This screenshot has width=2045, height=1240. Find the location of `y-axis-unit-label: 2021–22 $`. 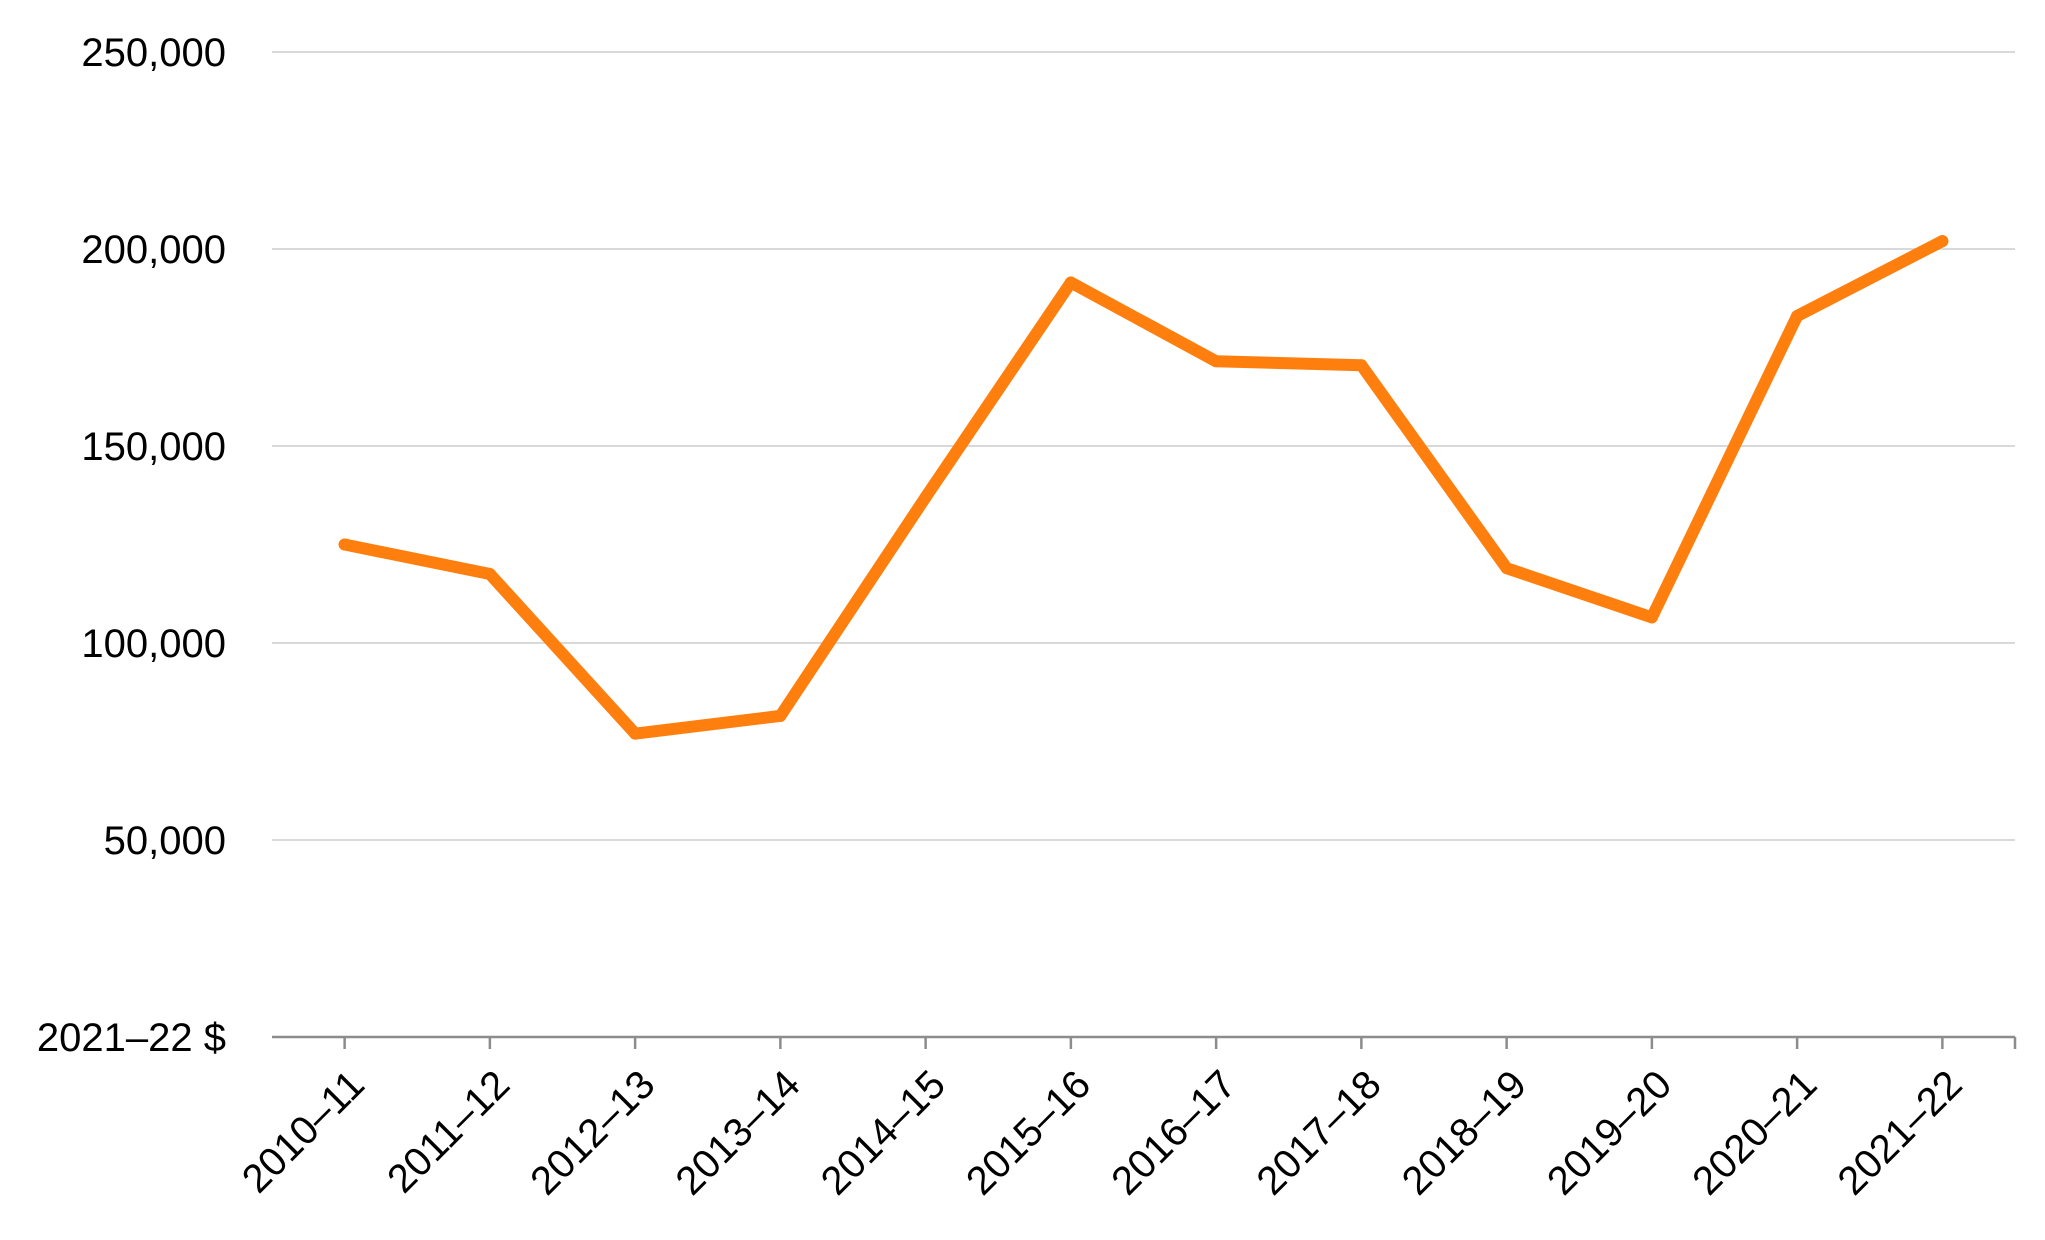

y-axis-unit-label: 2021–22 $ is located at coordinates (131, 1038).